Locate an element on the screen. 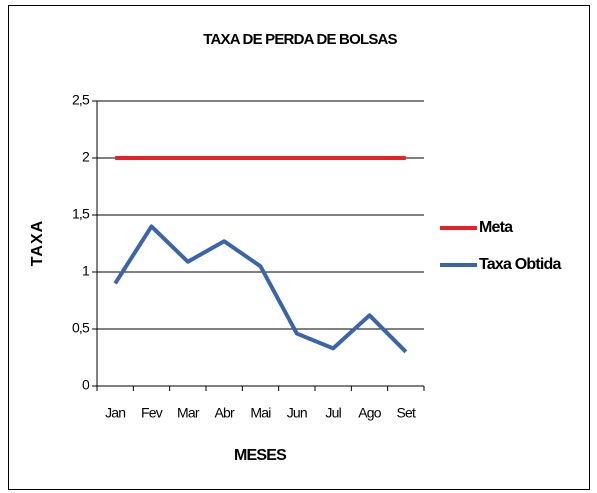 The image size is (597, 493). y-tick-label: 1 is located at coordinates (86, 271).